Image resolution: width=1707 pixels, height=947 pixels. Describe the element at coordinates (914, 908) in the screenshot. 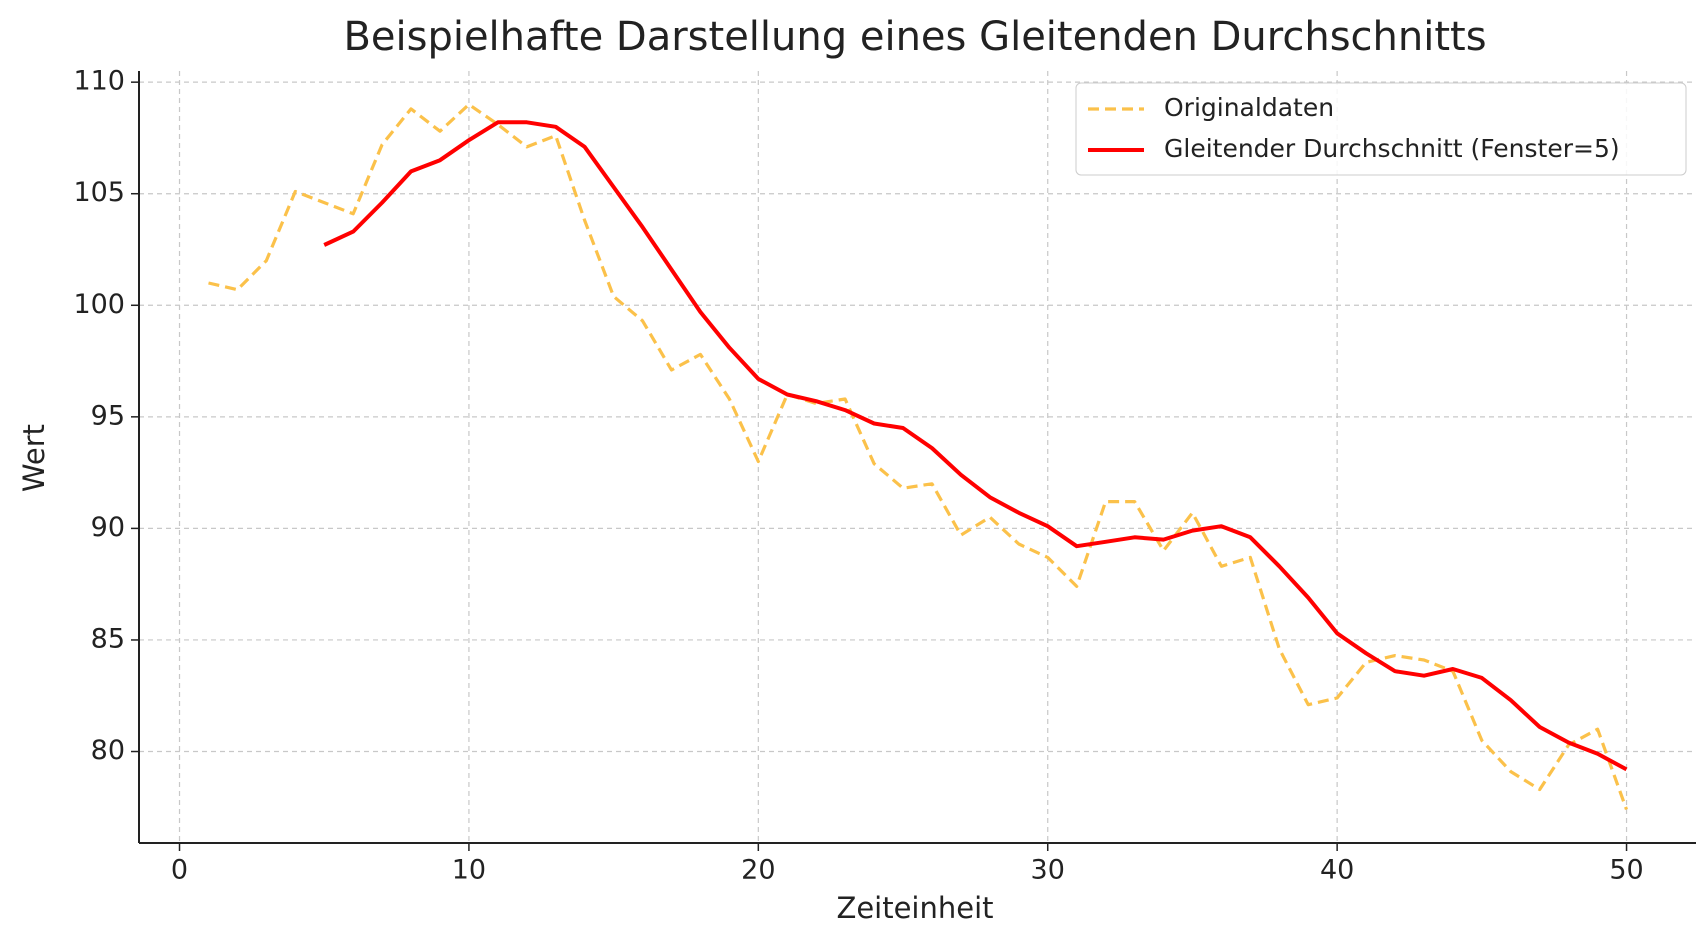

I see `x-axis-label: Zeiteinheit` at that location.